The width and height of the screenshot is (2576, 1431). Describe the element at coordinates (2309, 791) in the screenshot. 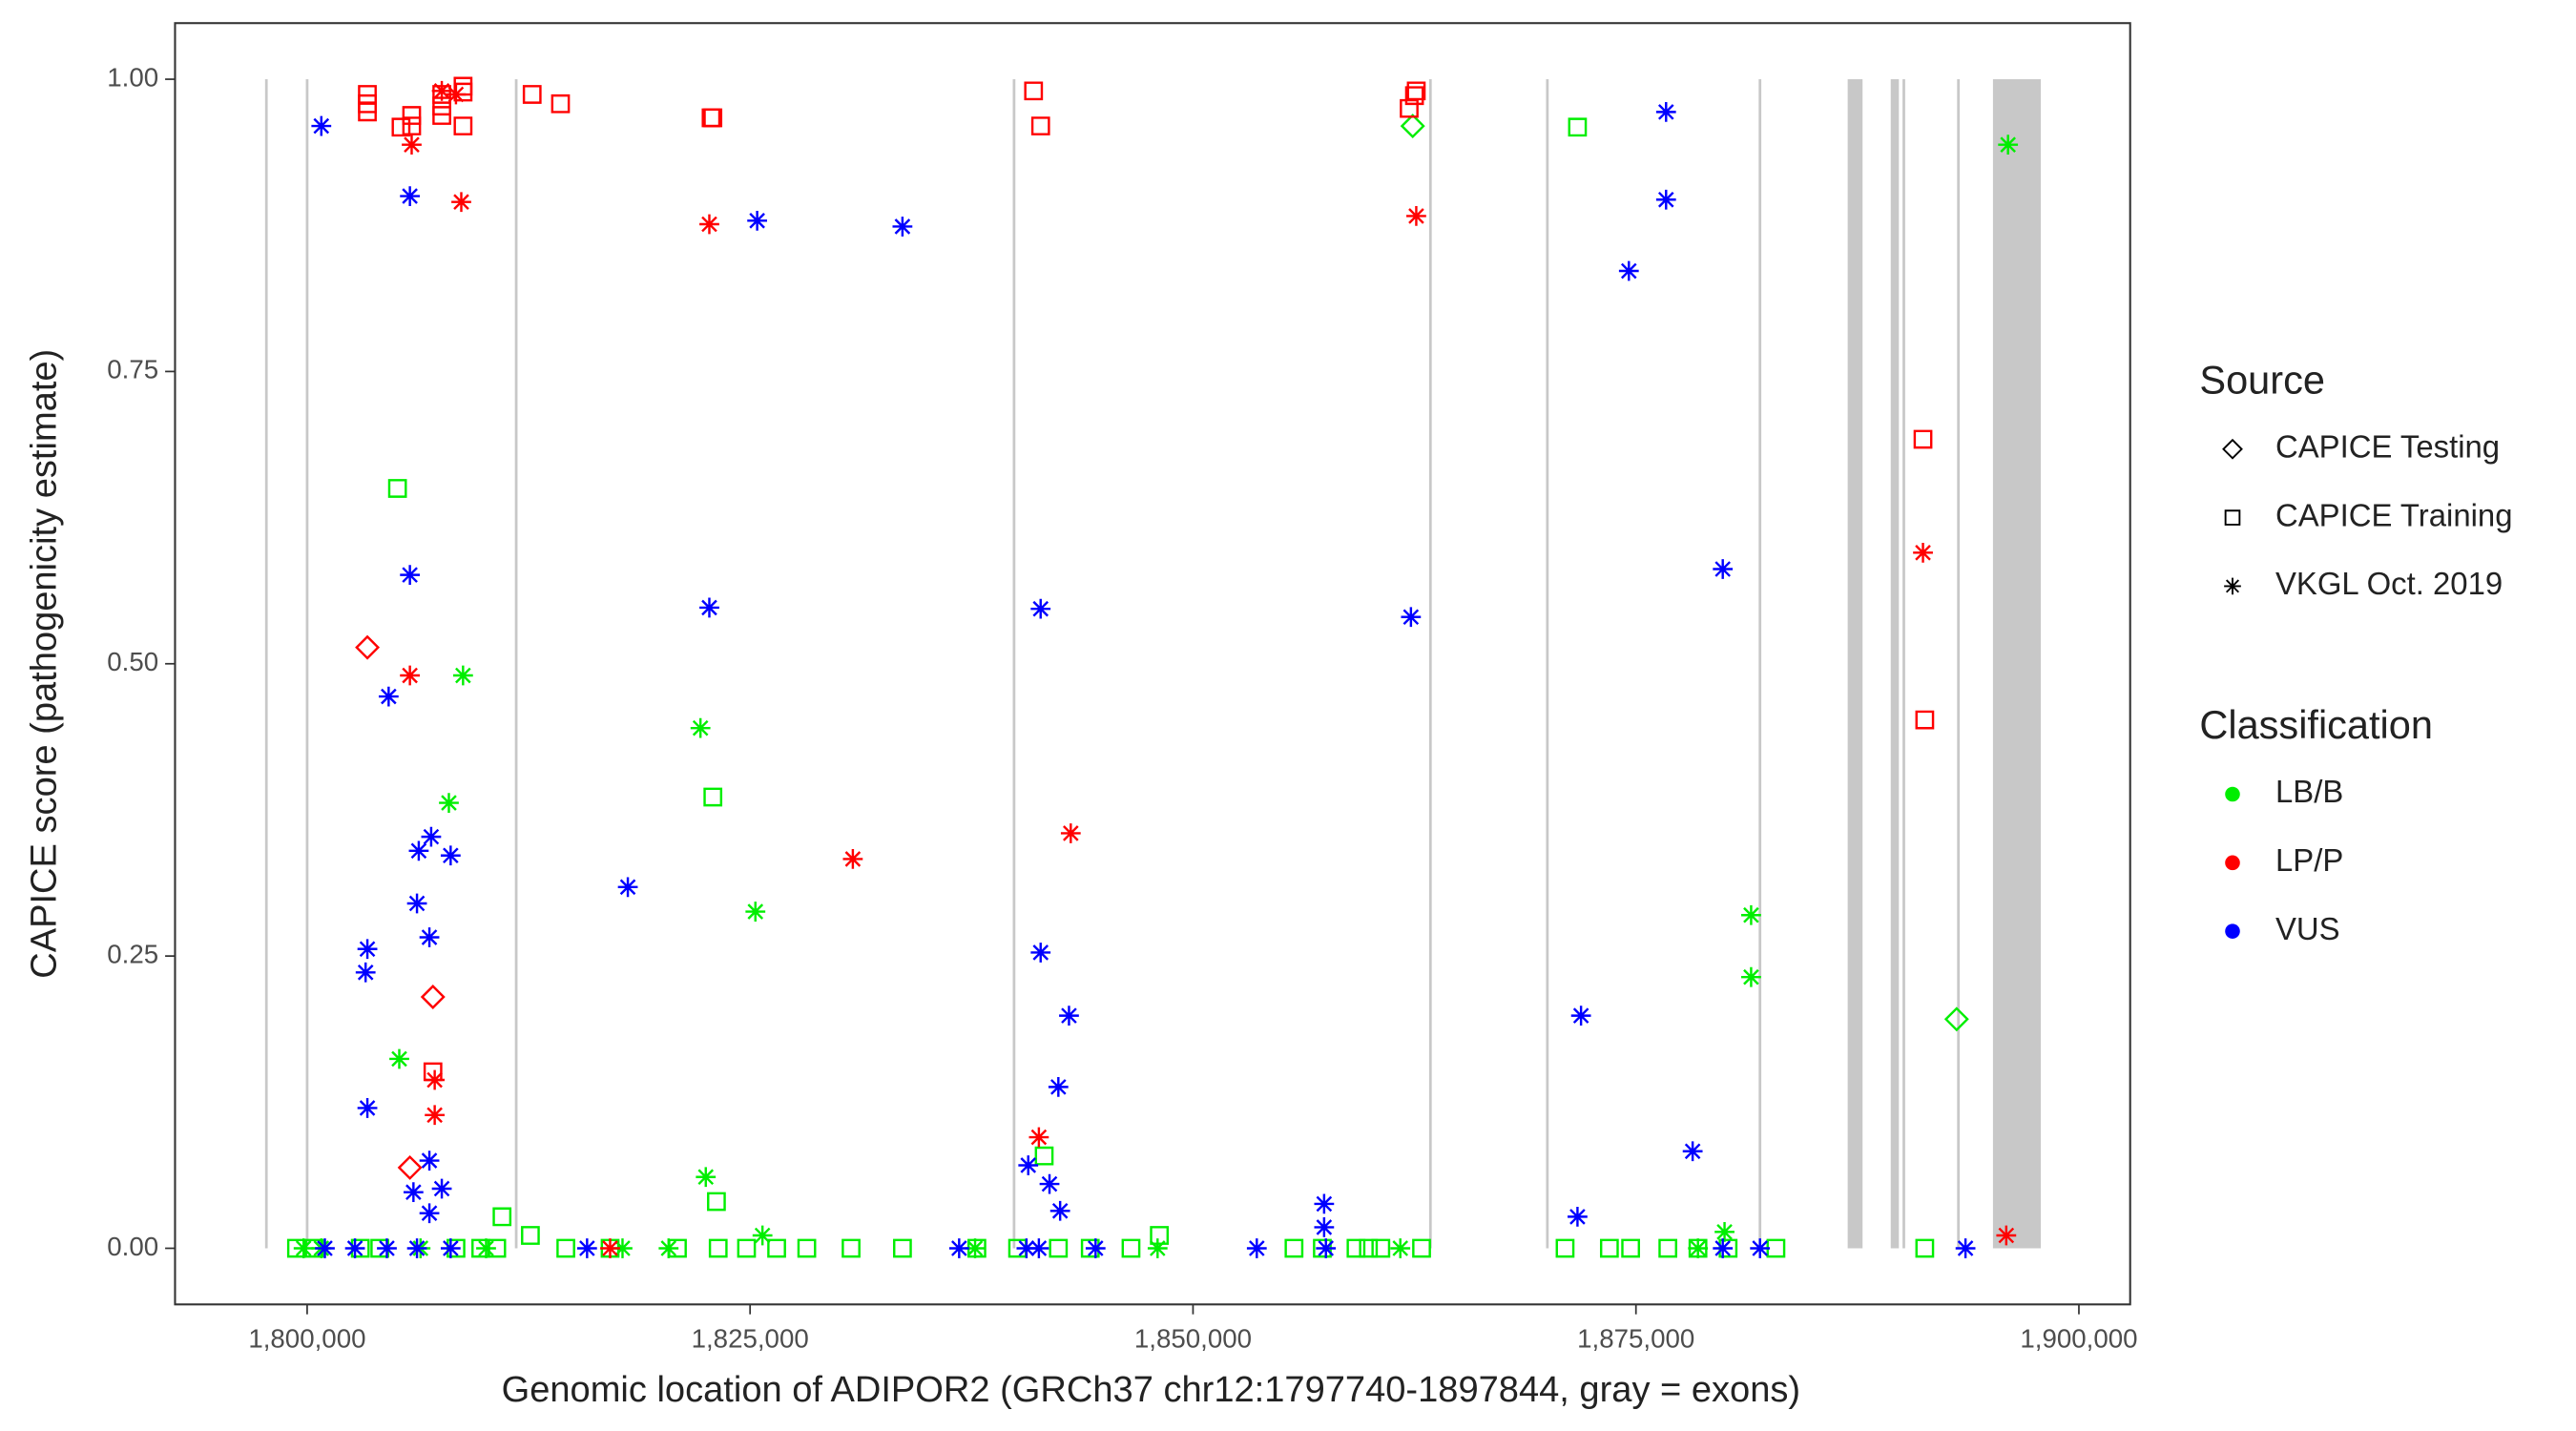

I see `legend-label: LB/B` at that location.